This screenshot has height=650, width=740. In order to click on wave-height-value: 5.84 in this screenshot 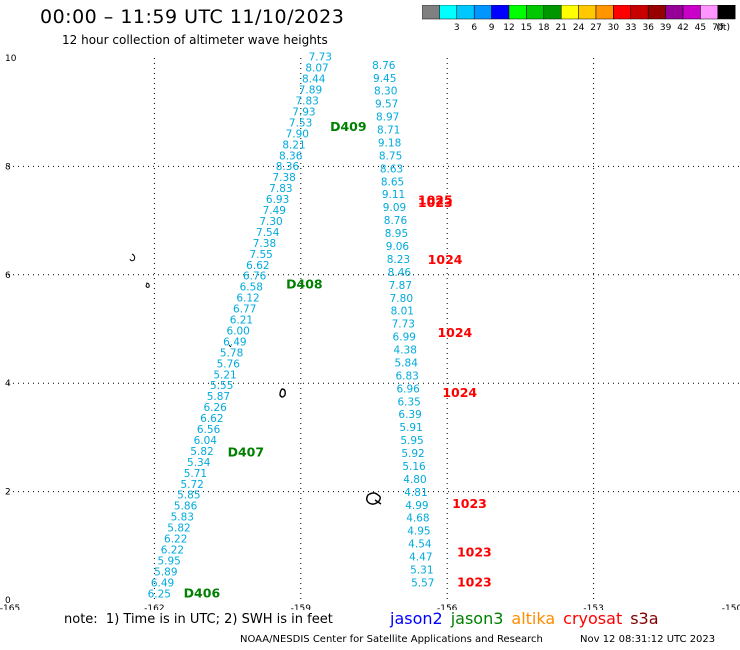, I will do `click(407, 363)`.